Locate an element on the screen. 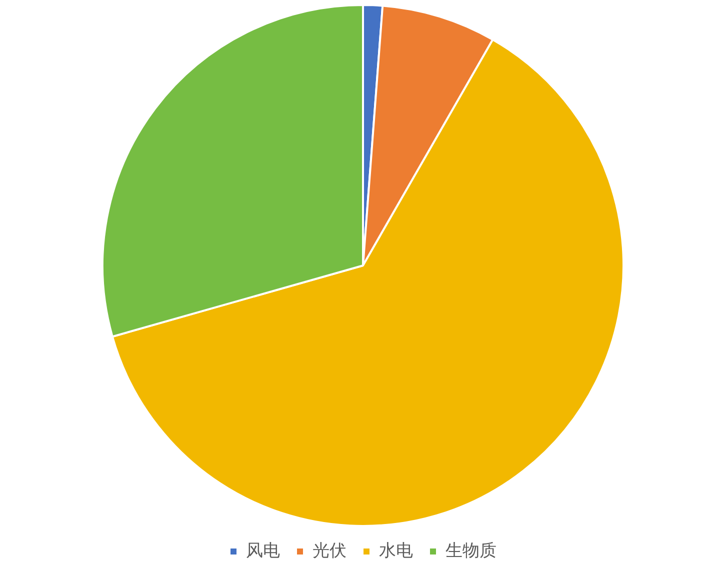 The height and width of the screenshot is (574, 726). legend-label: 水电 is located at coordinates (396, 550).